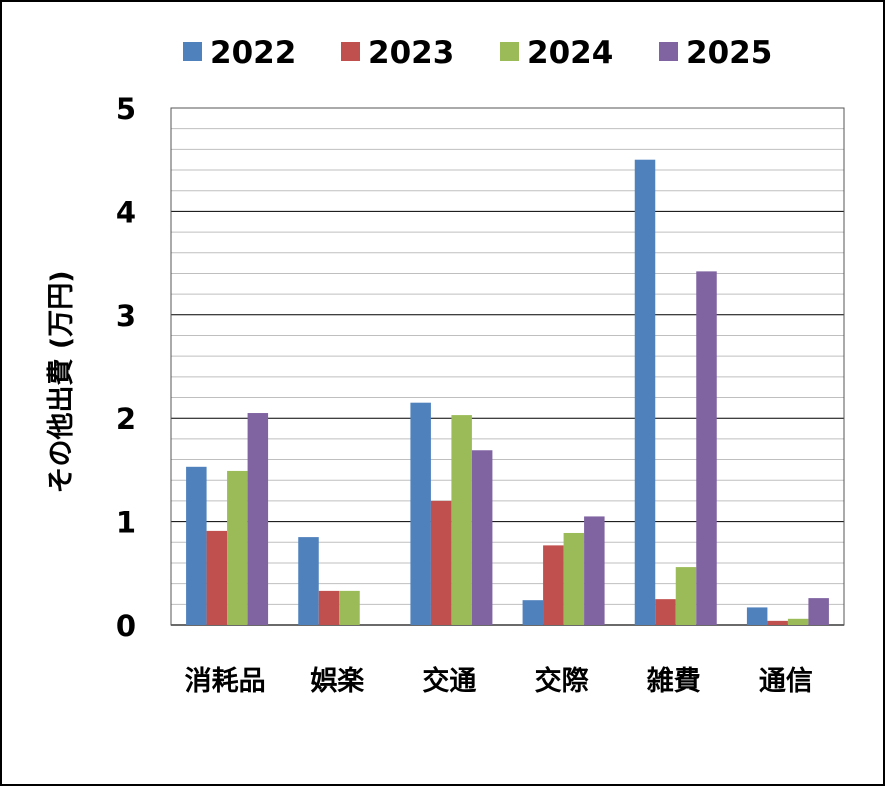  What do you see at coordinates (441, 562) in the screenshot?
I see `bar-2023-交通` at bounding box center [441, 562].